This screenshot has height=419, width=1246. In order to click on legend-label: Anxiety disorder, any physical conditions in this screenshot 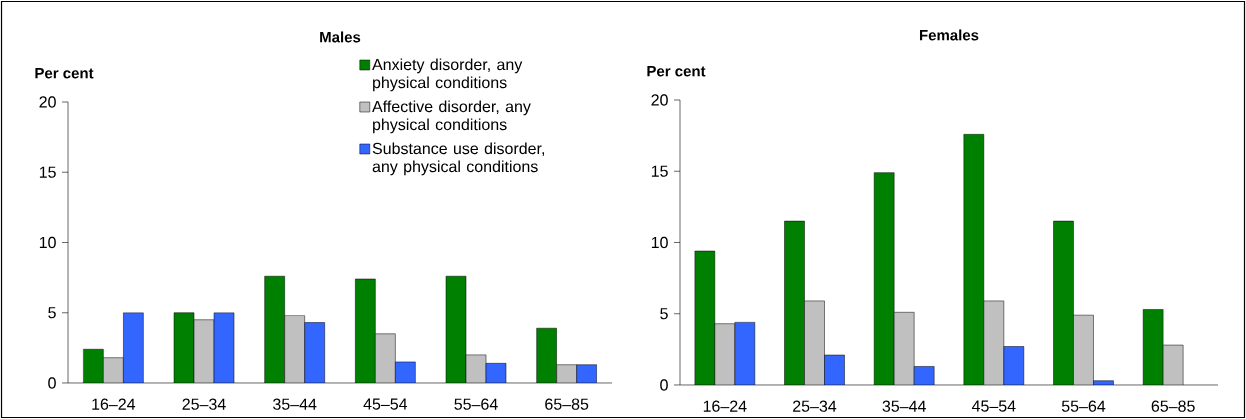, I will do `click(447, 75)`.